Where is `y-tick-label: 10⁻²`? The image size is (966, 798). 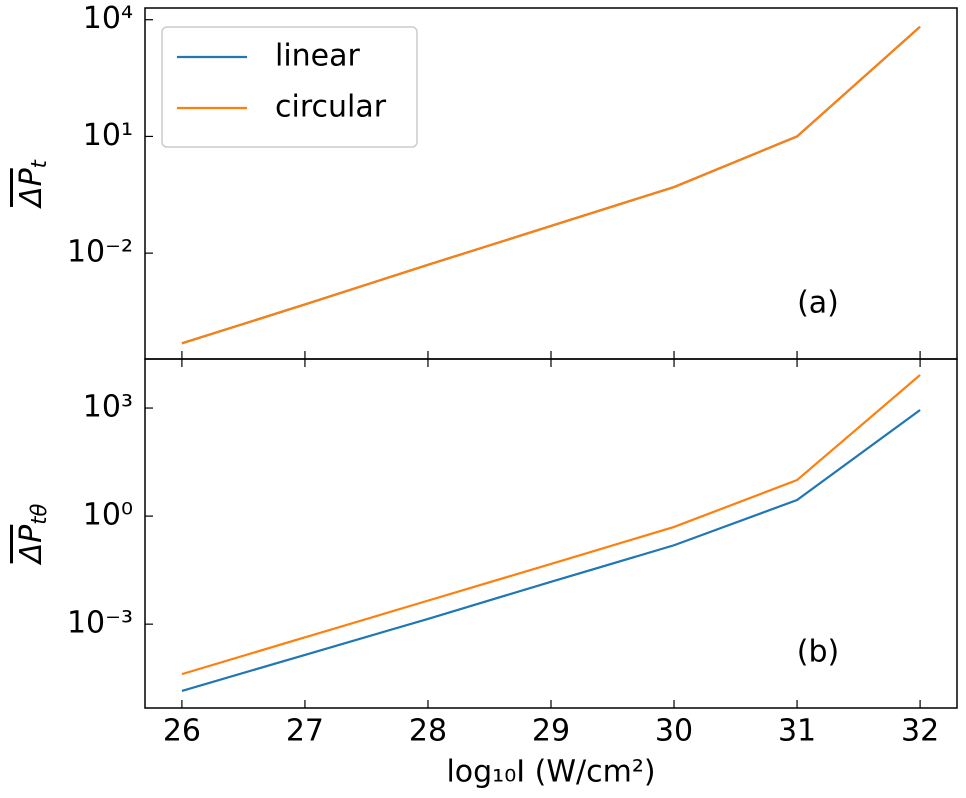 y-tick-label: 10⁻² is located at coordinates (100, 252).